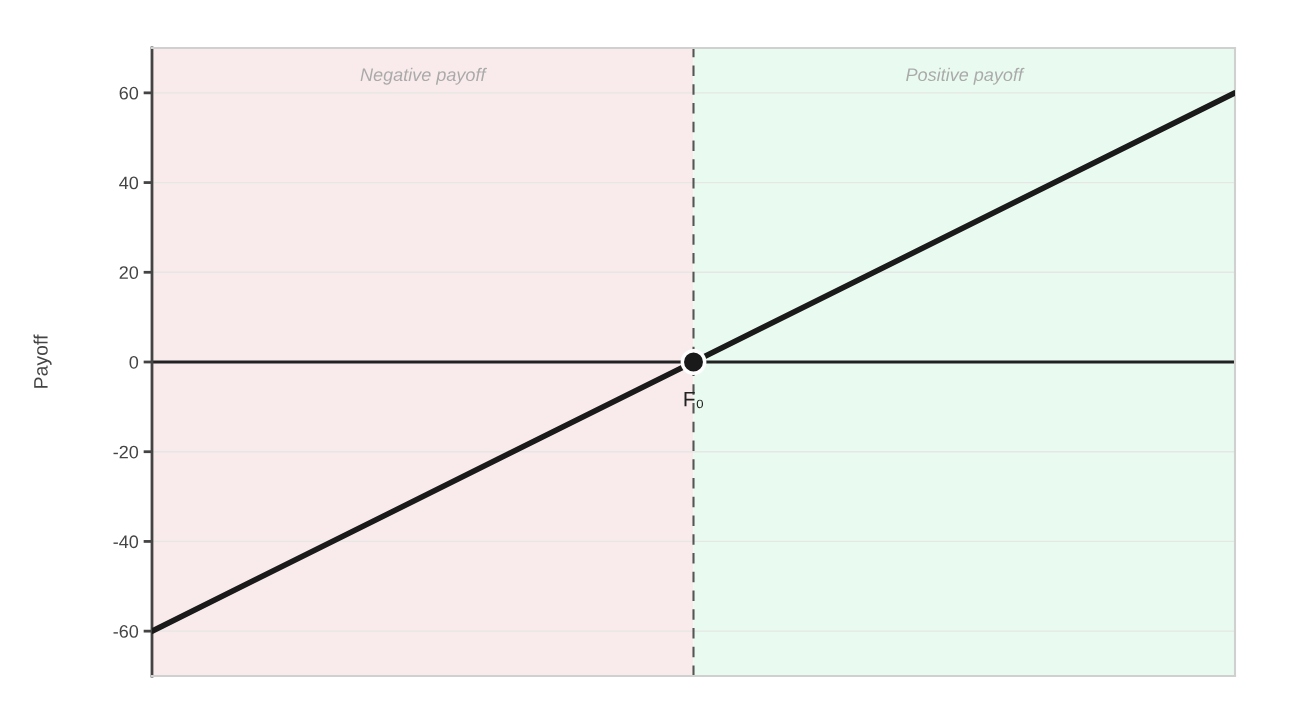 This screenshot has width=1314, height=712. Describe the element at coordinates (129, 183) in the screenshot. I see `y-tick-label: 40` at that location.